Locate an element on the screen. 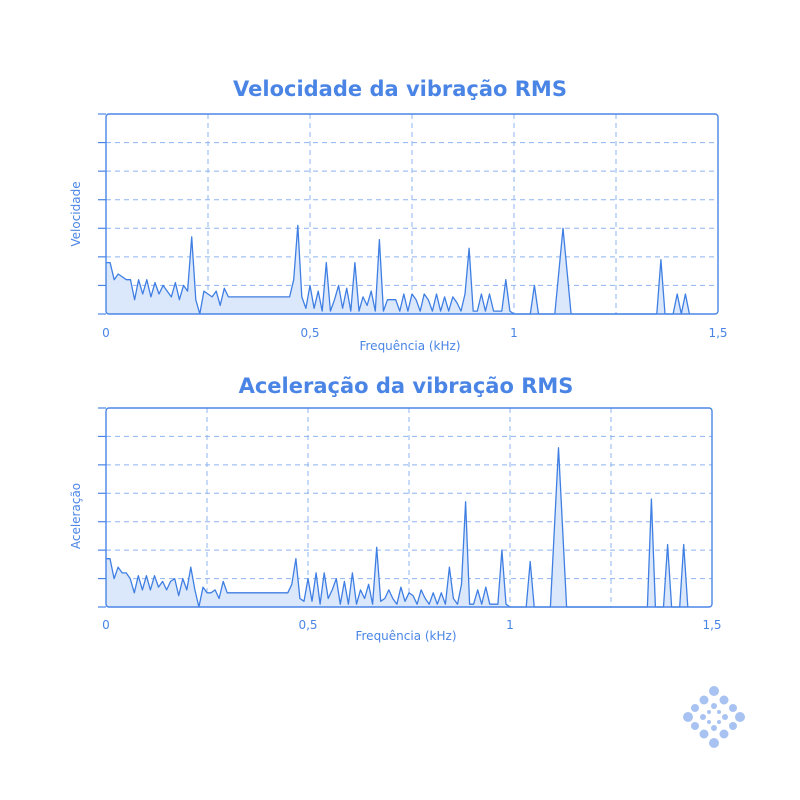 The height and width of the screenshot is (800, 800). y-axis-label: Aceleração is located at coordinates (76, 516).